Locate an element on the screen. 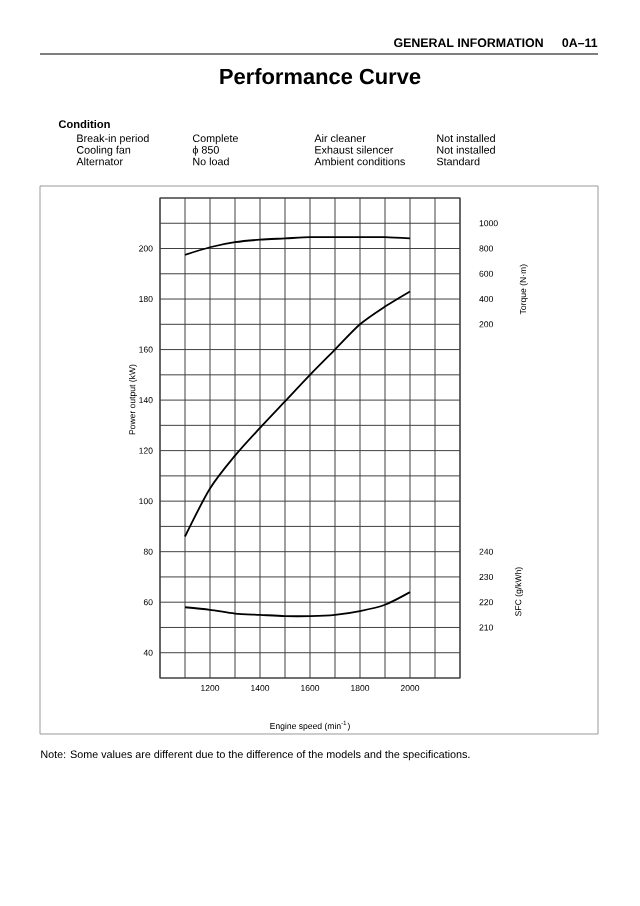 This screenshot has height=906, width=640. chart-title: Performance Curve is located at coordinates (320, 76).